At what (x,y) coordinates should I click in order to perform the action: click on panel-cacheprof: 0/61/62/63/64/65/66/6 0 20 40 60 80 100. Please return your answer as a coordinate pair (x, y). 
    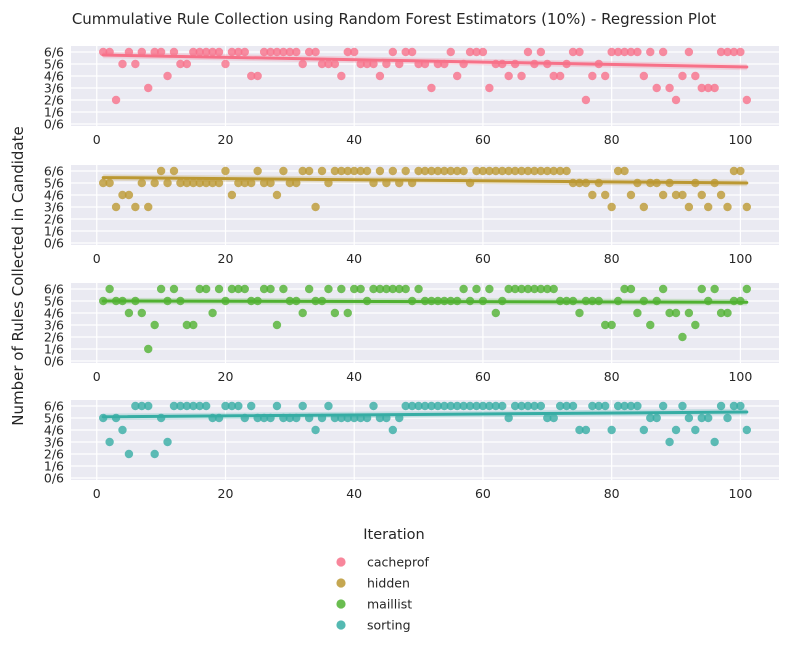
    Looking at the image, I should click on (411, 96).